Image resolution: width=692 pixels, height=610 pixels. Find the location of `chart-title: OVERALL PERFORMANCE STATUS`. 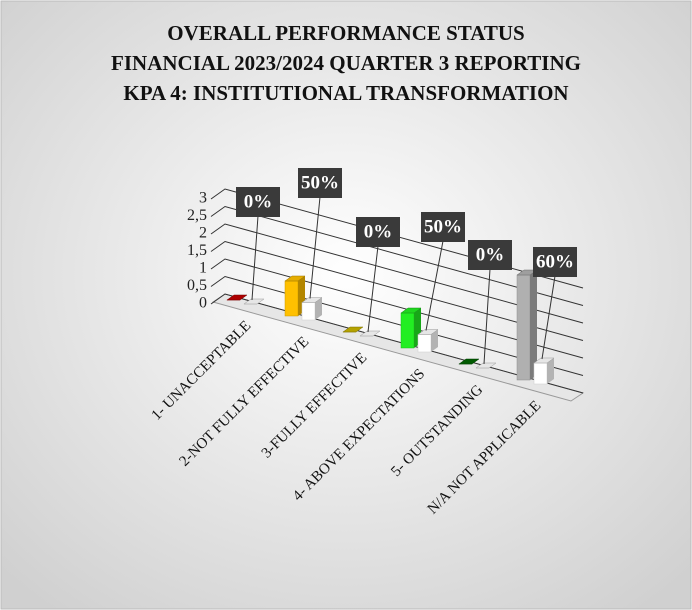

chart-title: OVERALL PERFORMANCE STATUS is located at coordinates (345, 33).